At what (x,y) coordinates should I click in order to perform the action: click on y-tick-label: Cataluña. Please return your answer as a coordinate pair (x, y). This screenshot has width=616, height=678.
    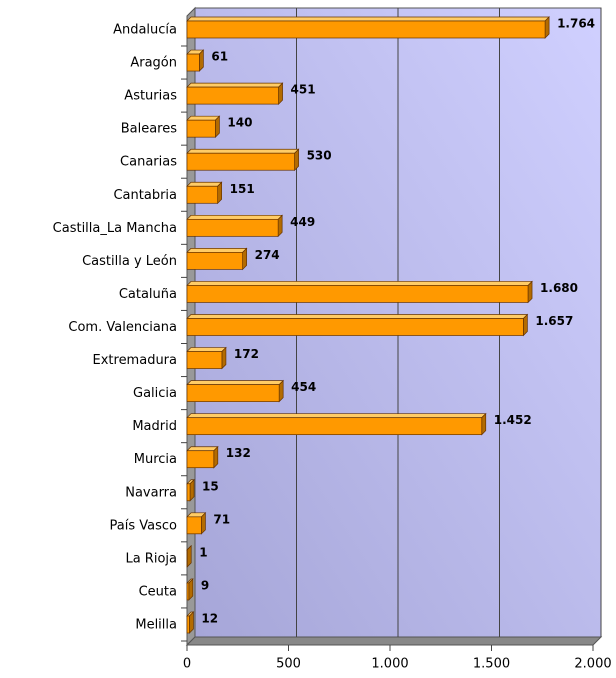
    Looking at the image, I should click on (148, 294).